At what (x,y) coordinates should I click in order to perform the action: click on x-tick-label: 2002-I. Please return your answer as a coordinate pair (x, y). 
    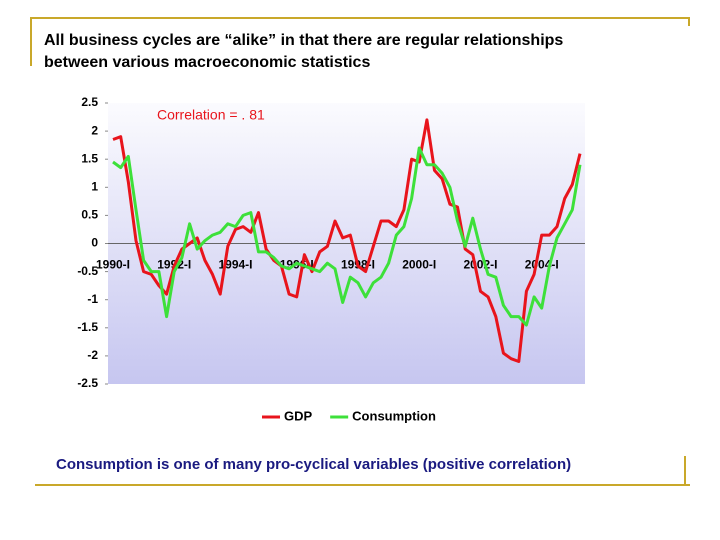
    Looking at the image, I should click on (480, 265).